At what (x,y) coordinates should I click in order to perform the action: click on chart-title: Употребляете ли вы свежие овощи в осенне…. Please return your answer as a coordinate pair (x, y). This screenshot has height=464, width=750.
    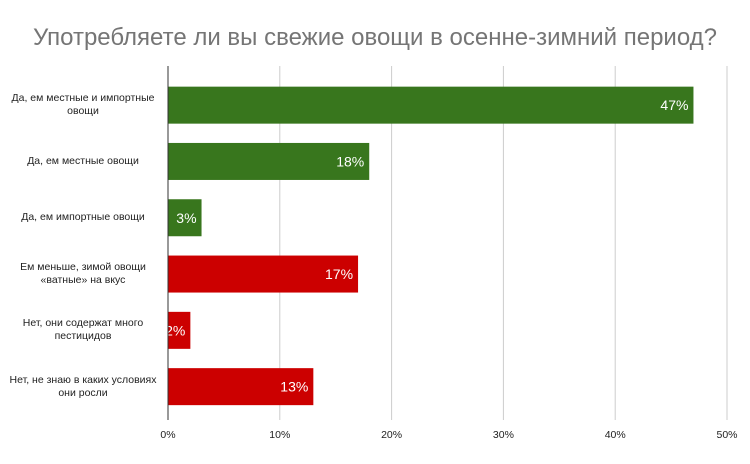
    Looking at the image, I should click on (374, 37).